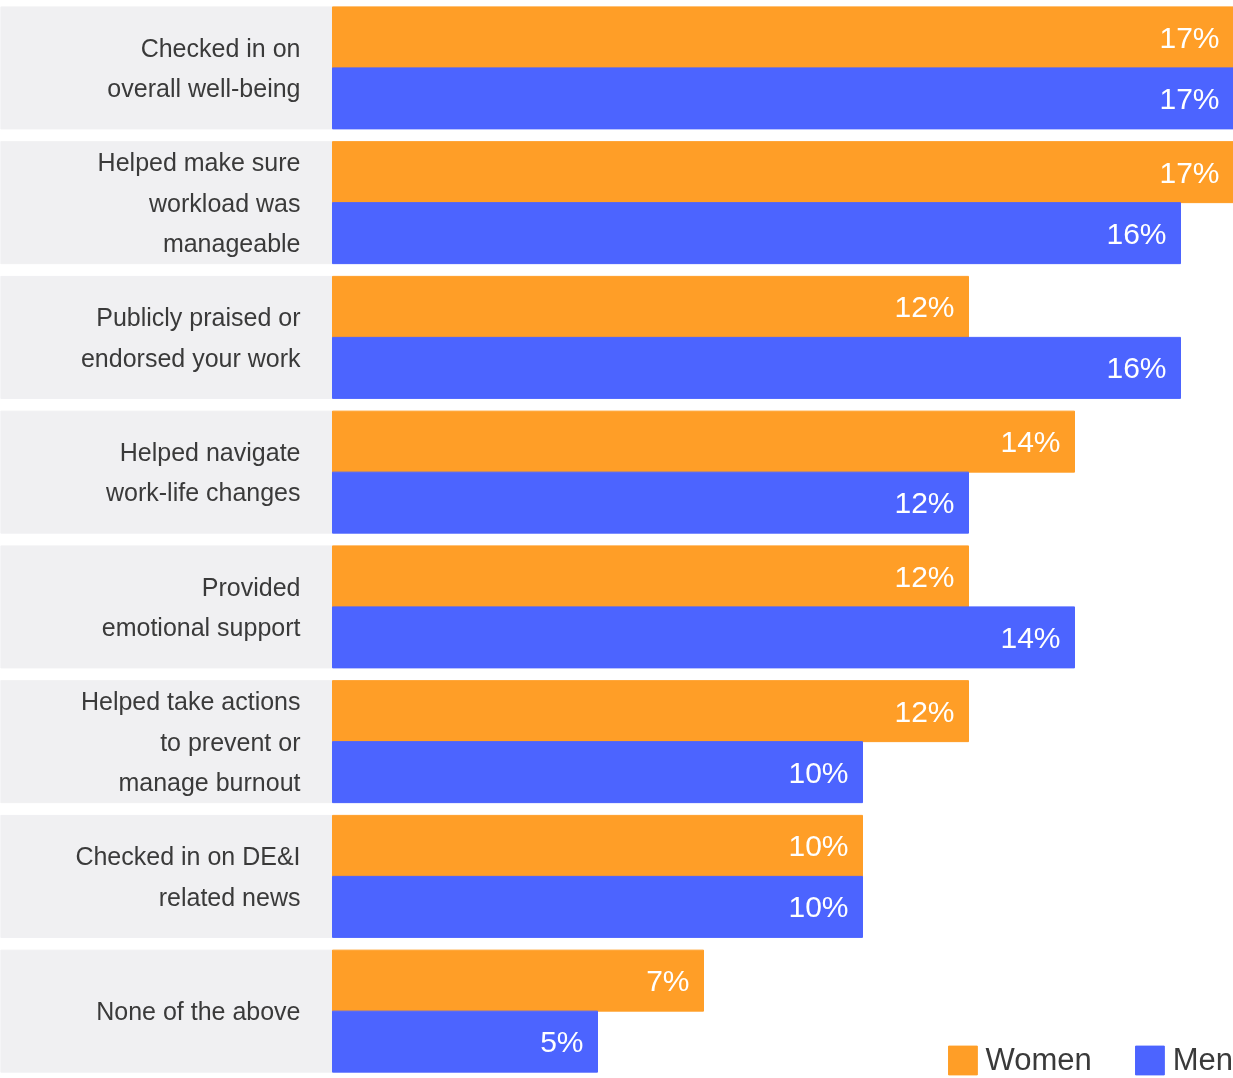 The height and width of the screenshot is (1078, 1233). Describe the element at coordinates (668, 981) in the screenshot. I see `data-label: 7%` at that location.